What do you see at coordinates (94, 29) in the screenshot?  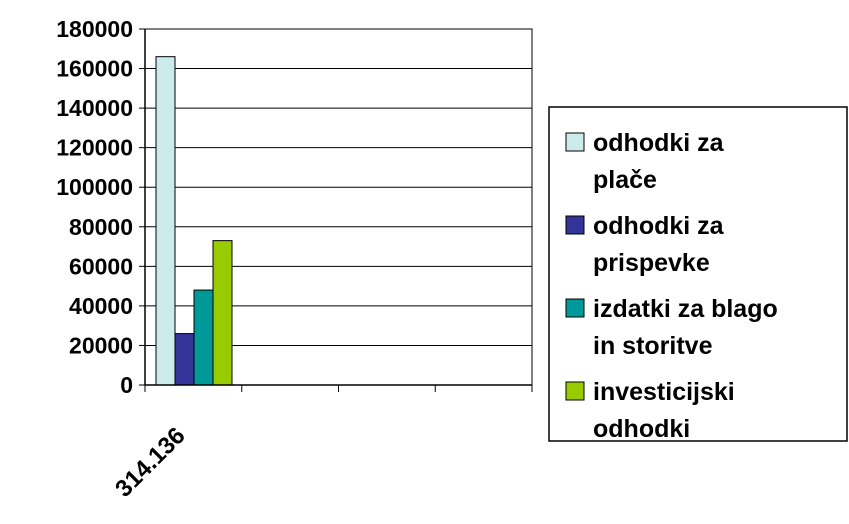 I see `y-tick-label: 180000` at bounding box center [94, 29].